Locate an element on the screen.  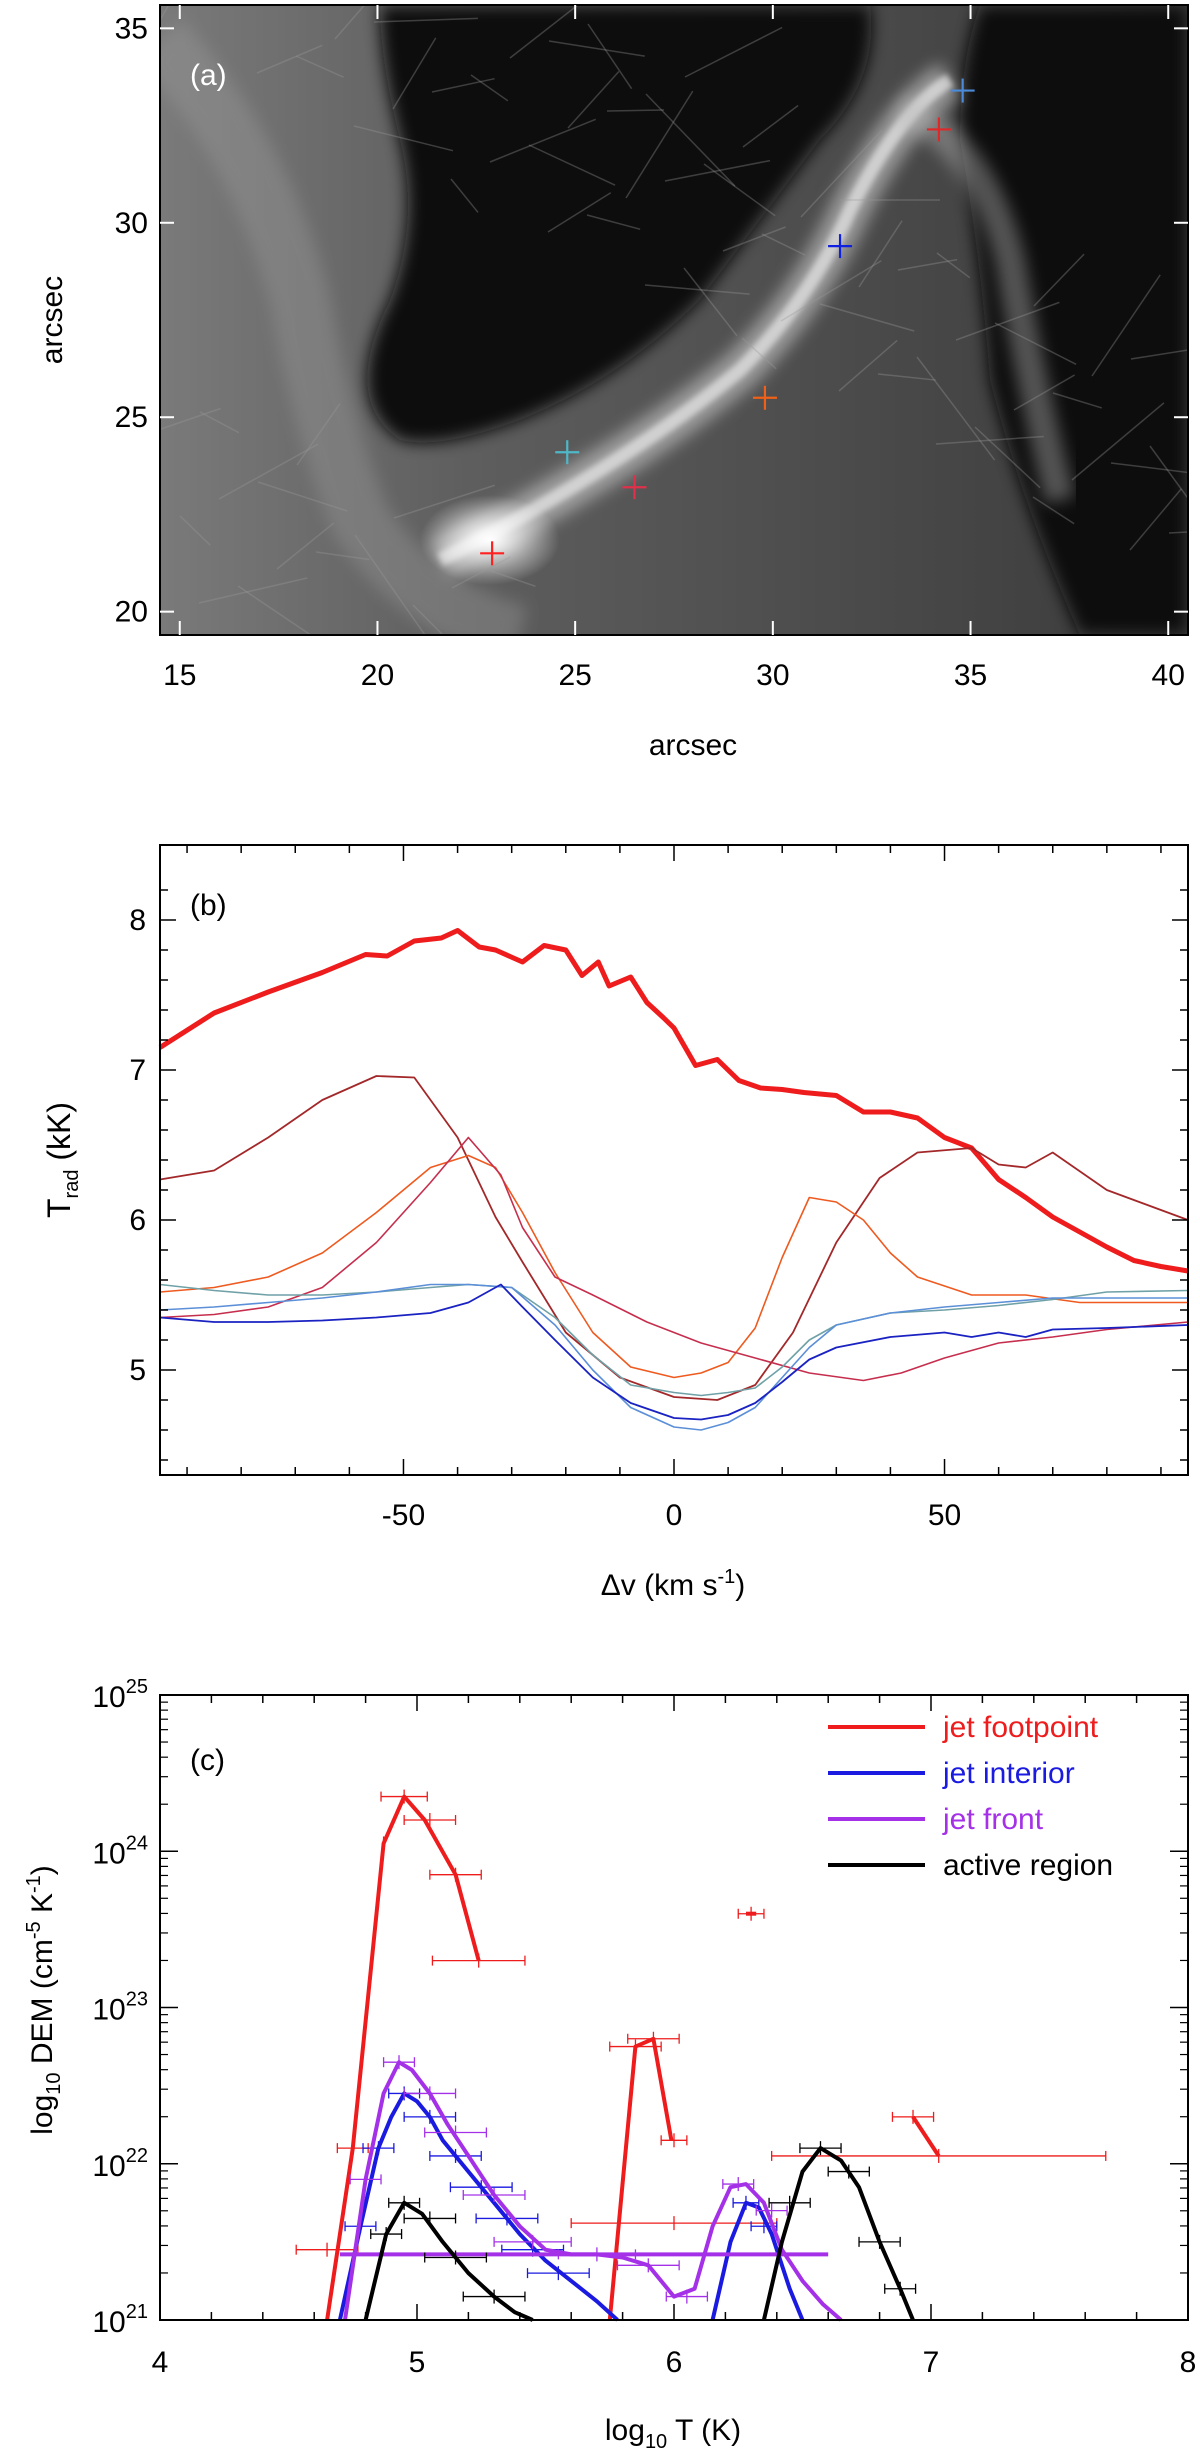
x-tick-label: 40 is located at coordinates (1168, 675).